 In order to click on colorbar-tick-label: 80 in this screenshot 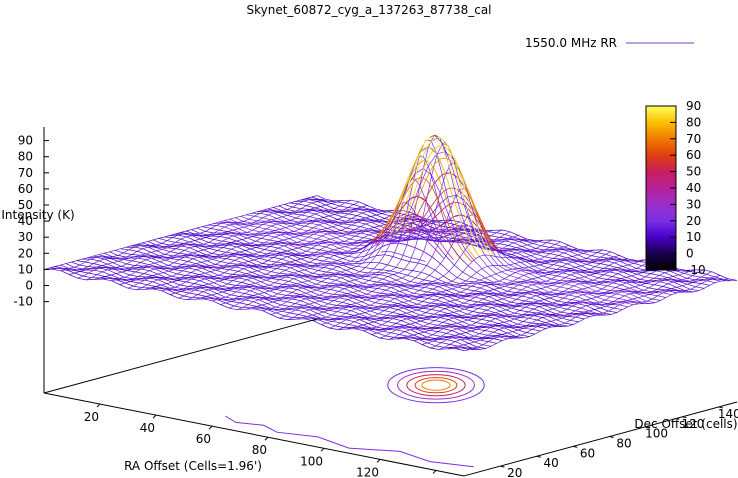, I will do `click(693, 122)`.